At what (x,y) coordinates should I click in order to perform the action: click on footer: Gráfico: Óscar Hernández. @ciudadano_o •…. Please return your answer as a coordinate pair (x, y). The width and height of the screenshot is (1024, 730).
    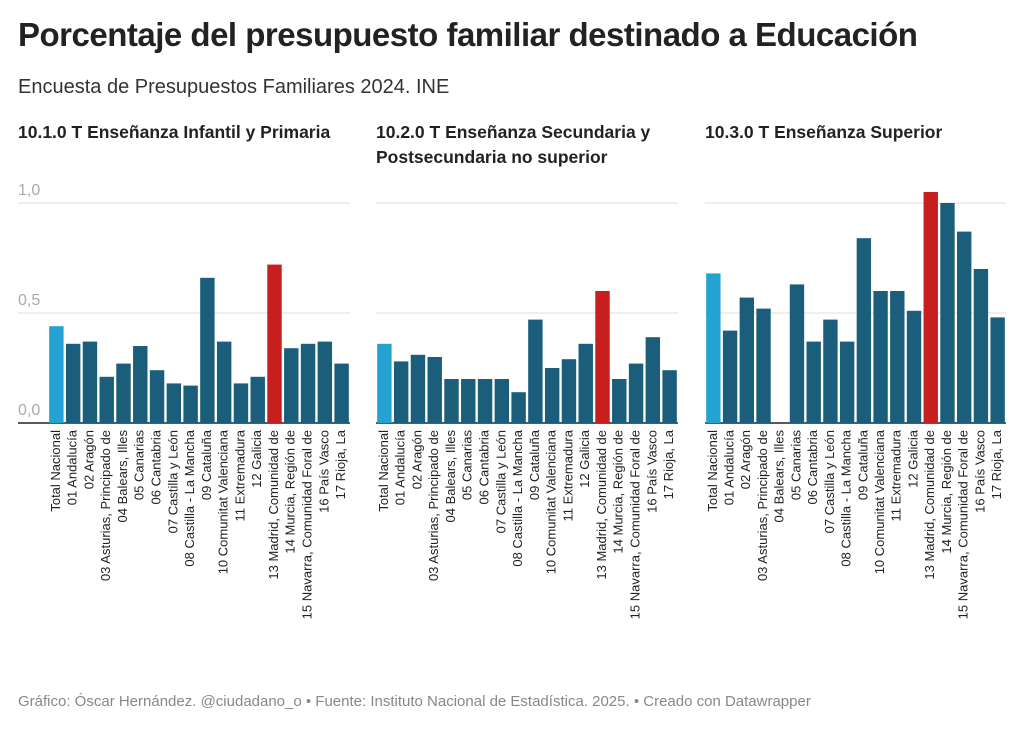
    Looking at the image, I should click on (414, 701).